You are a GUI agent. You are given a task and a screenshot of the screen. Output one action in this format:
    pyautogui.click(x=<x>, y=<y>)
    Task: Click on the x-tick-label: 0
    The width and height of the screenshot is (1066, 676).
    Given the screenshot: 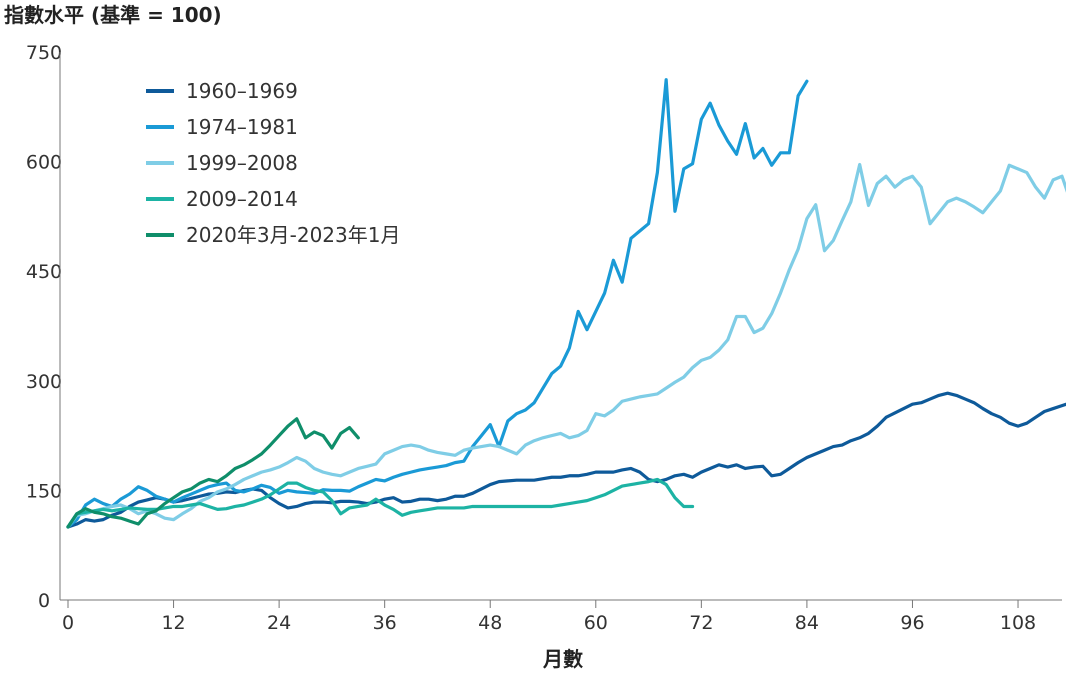 What is the action you would take?
    pyautogui.click(x=68, y=623)
    